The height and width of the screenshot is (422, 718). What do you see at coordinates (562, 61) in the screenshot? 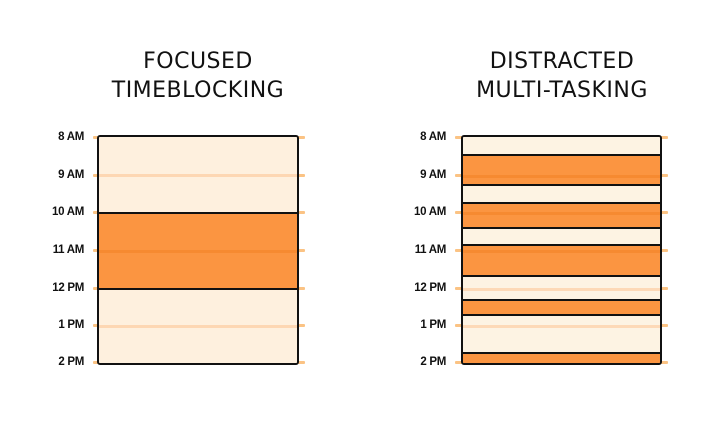
I see `title-line-1: DISTRACTED` at bounding box center [562, 61].